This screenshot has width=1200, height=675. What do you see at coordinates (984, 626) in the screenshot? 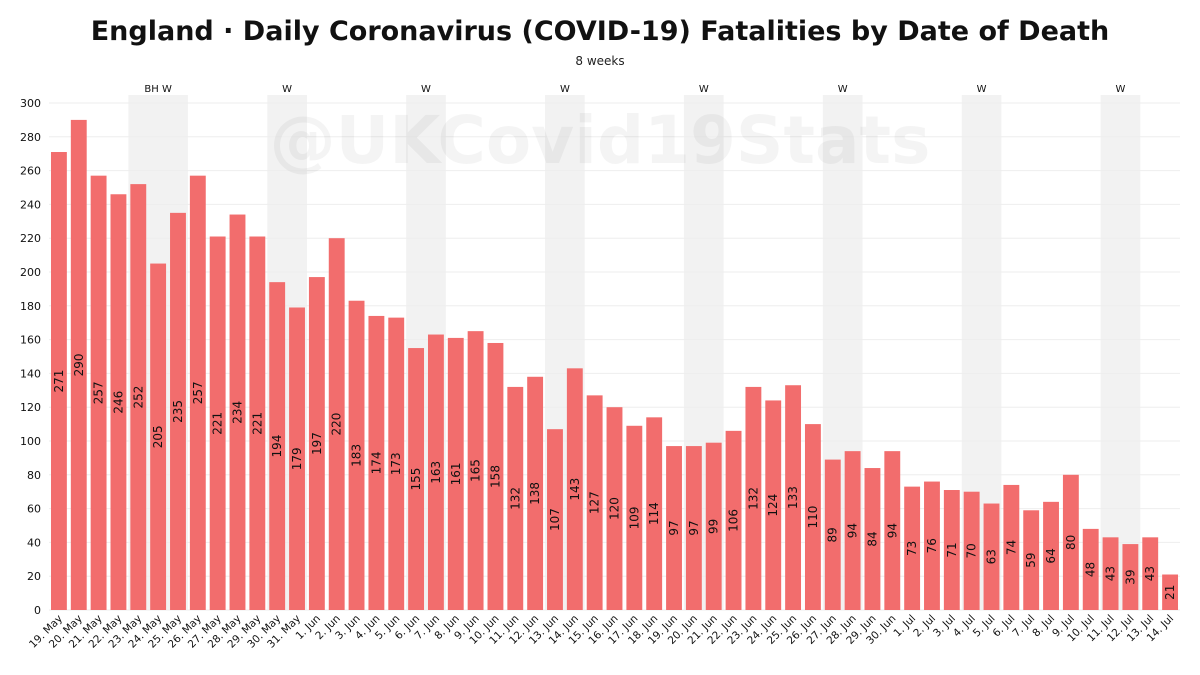
I see `x-tick-label: 5. Jul` at bounding box center [984, 626].